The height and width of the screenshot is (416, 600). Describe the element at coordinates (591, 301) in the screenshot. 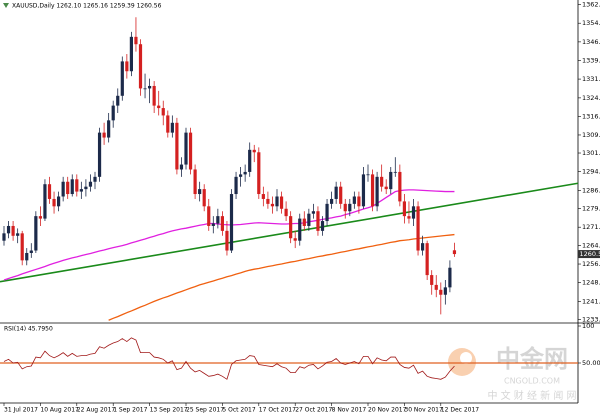

I see `y-tick-label: 1241.30` at that location.